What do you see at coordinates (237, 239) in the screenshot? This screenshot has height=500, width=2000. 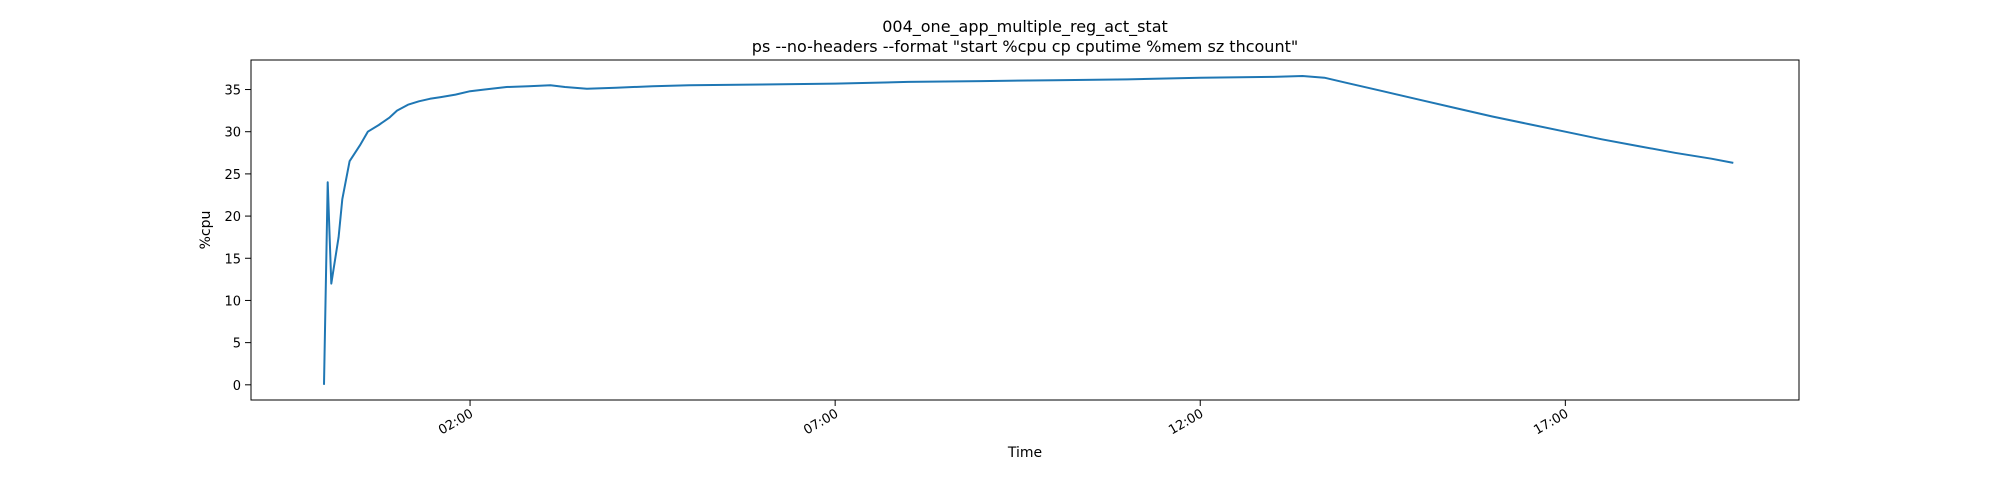 I see `y-axis: 0 5 10 15 20 25 30 35` at bounding box center [237, 239].